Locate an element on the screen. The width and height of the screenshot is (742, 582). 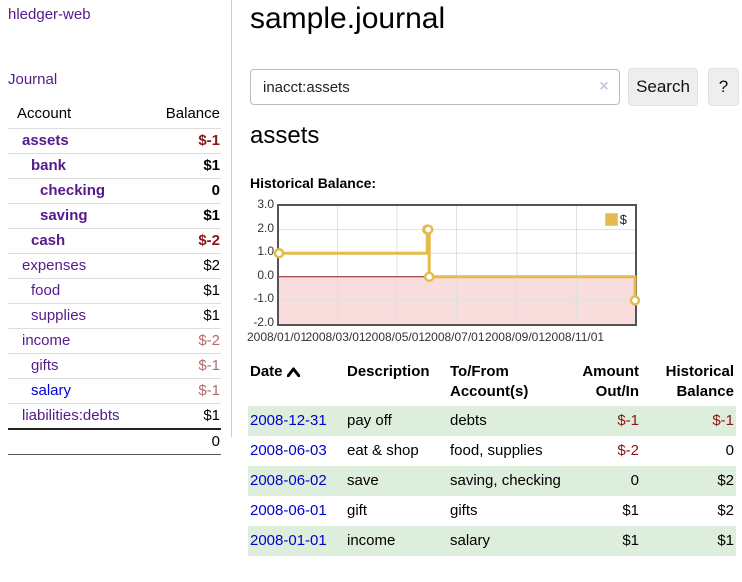
app-brand-link: hledger-web is located at coordinates (49, 14).